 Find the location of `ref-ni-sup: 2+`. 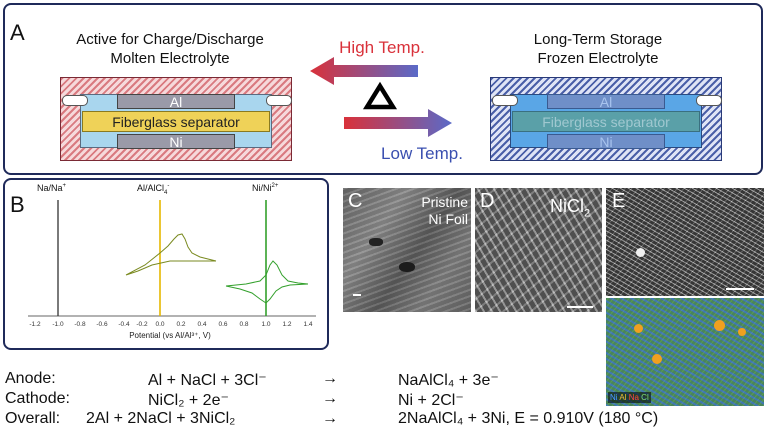

ref-ni-sup: 2+ is located at coordinates (275, 186).